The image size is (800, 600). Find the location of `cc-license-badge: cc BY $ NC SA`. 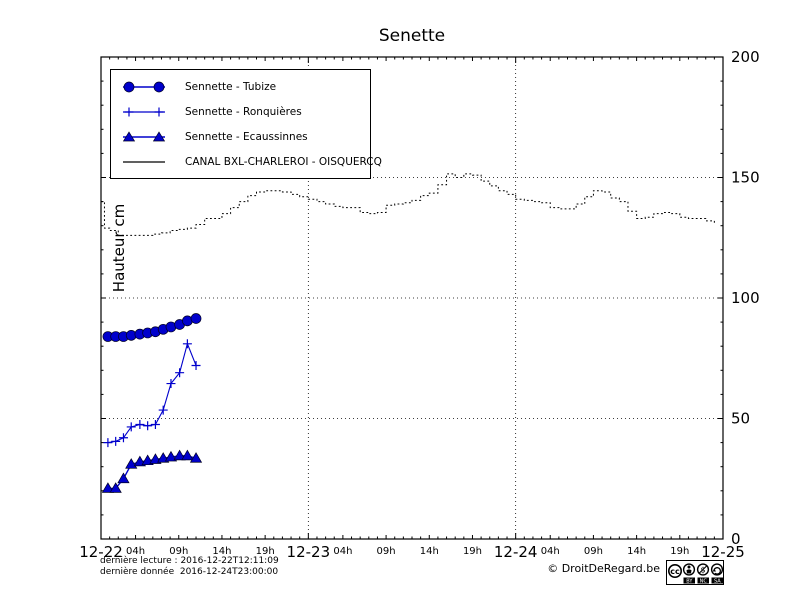

cc-license-badge: cc BY $ NC SA is located at coordinates (695, 572).